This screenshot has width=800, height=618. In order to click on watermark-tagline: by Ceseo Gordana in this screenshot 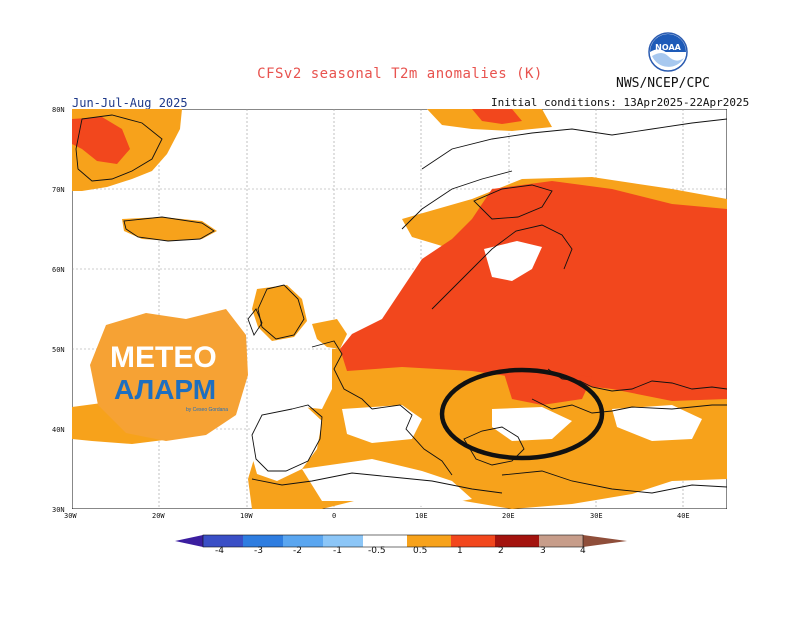, I will do `click(207, 410)`.